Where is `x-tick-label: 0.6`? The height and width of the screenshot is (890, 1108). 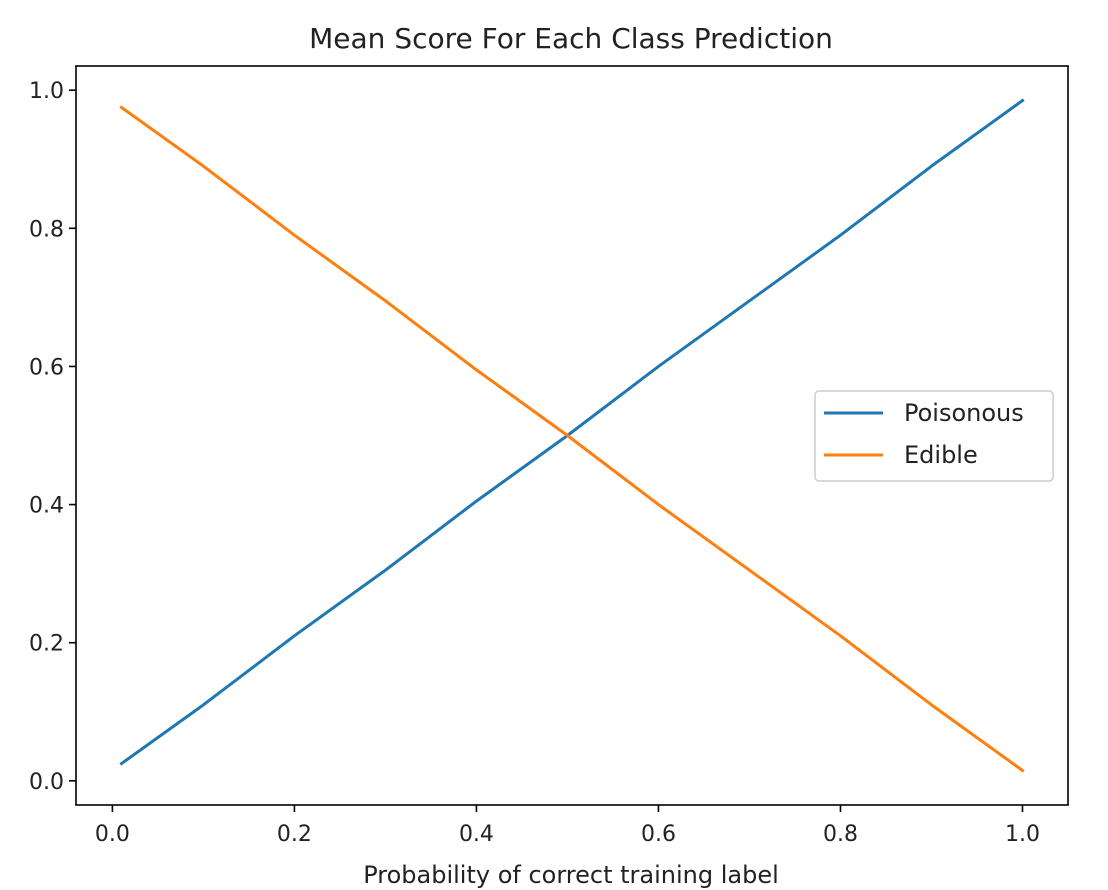
x-tick-label: 0.6 is located at coordinates (658, 834).